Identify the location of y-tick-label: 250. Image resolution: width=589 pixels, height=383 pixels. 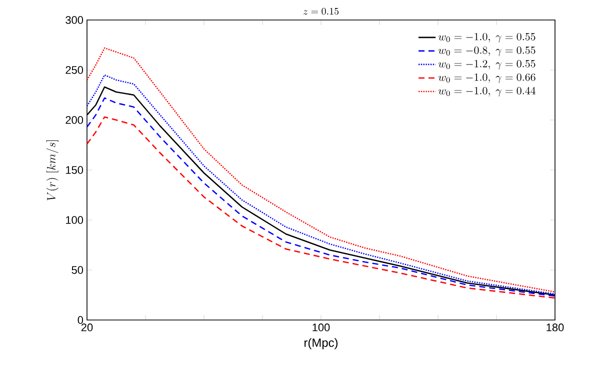
(75, 70).